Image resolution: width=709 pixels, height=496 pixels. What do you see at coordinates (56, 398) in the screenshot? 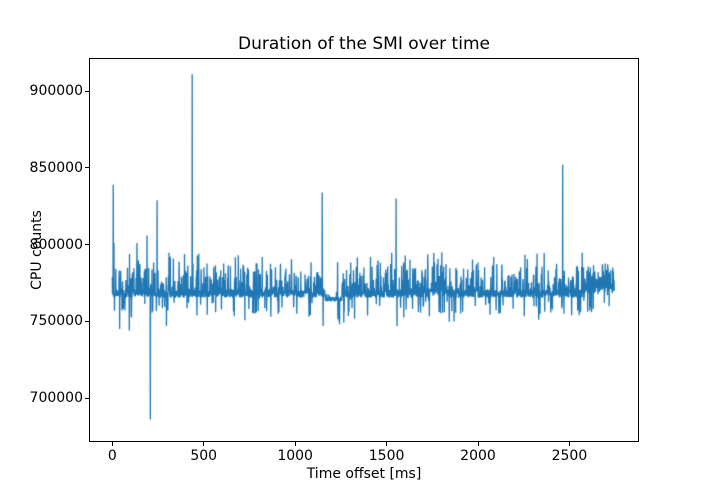
I see `y-tick-label: 700000` at bounding box center [56, 398].